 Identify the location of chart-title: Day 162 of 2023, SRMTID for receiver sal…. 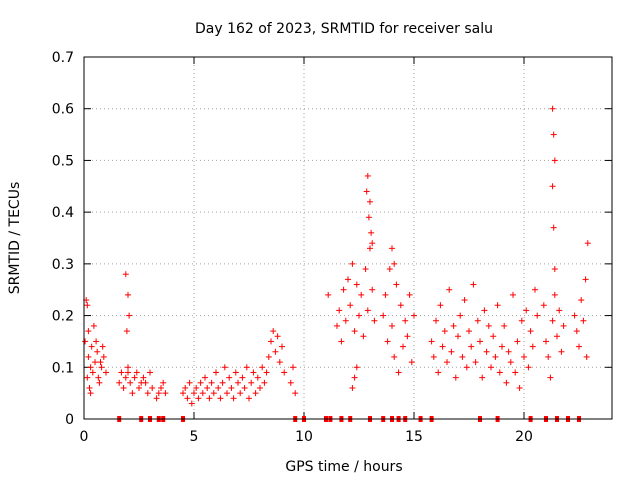
(344, 29).